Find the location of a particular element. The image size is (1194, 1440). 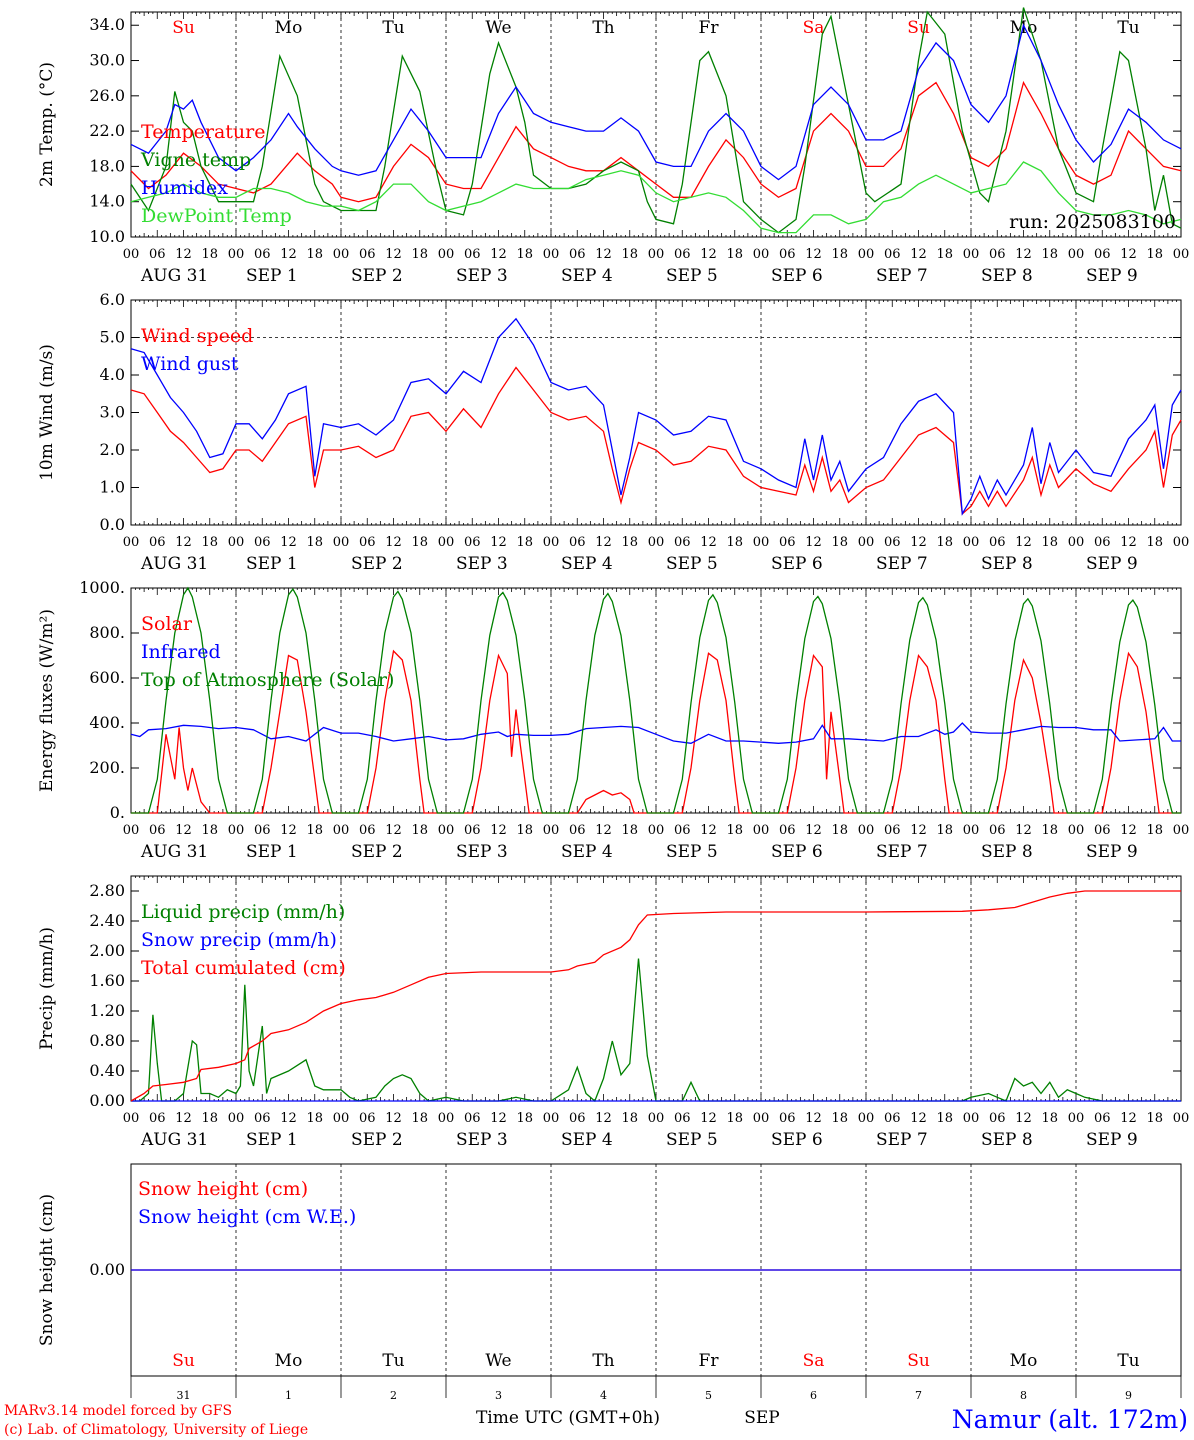

y-tick-label: 1000. is located at coordinates (102, 587).